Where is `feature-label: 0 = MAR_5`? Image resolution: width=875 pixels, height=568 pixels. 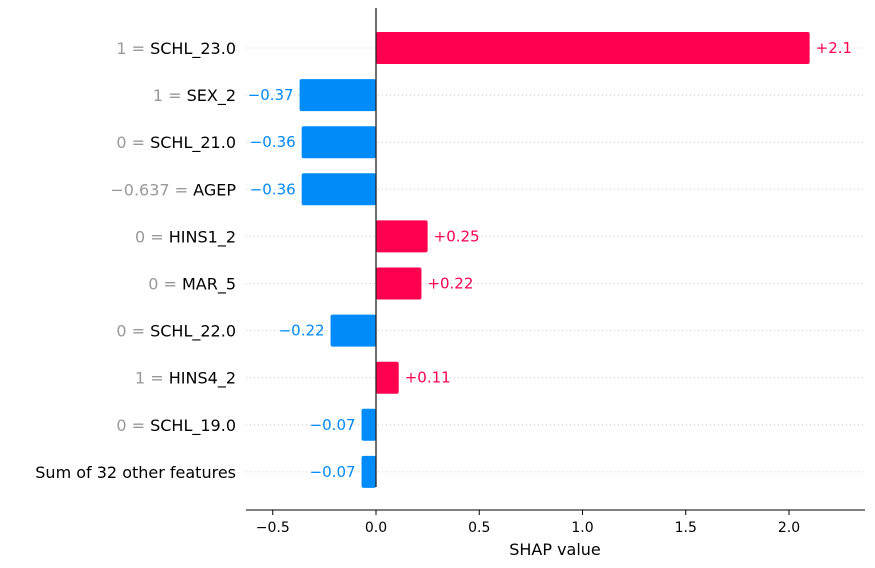 feature-label: 0 = MAR_5 is located at coordinates (192, 285).